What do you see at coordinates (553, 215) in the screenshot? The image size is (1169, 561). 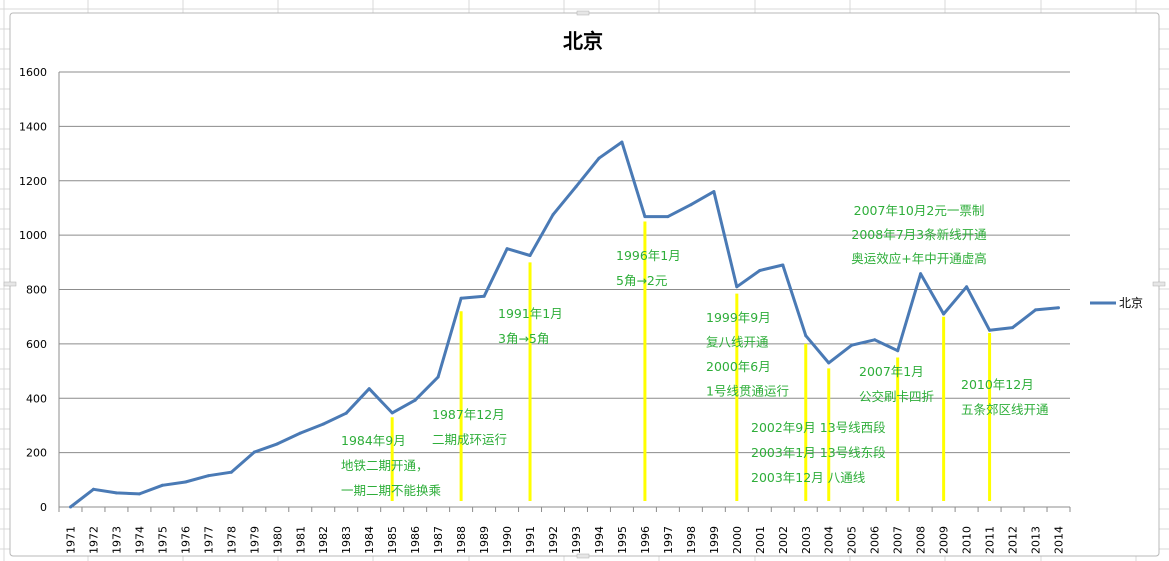 I see `data-point-1992` at bounding box center [553, 215].